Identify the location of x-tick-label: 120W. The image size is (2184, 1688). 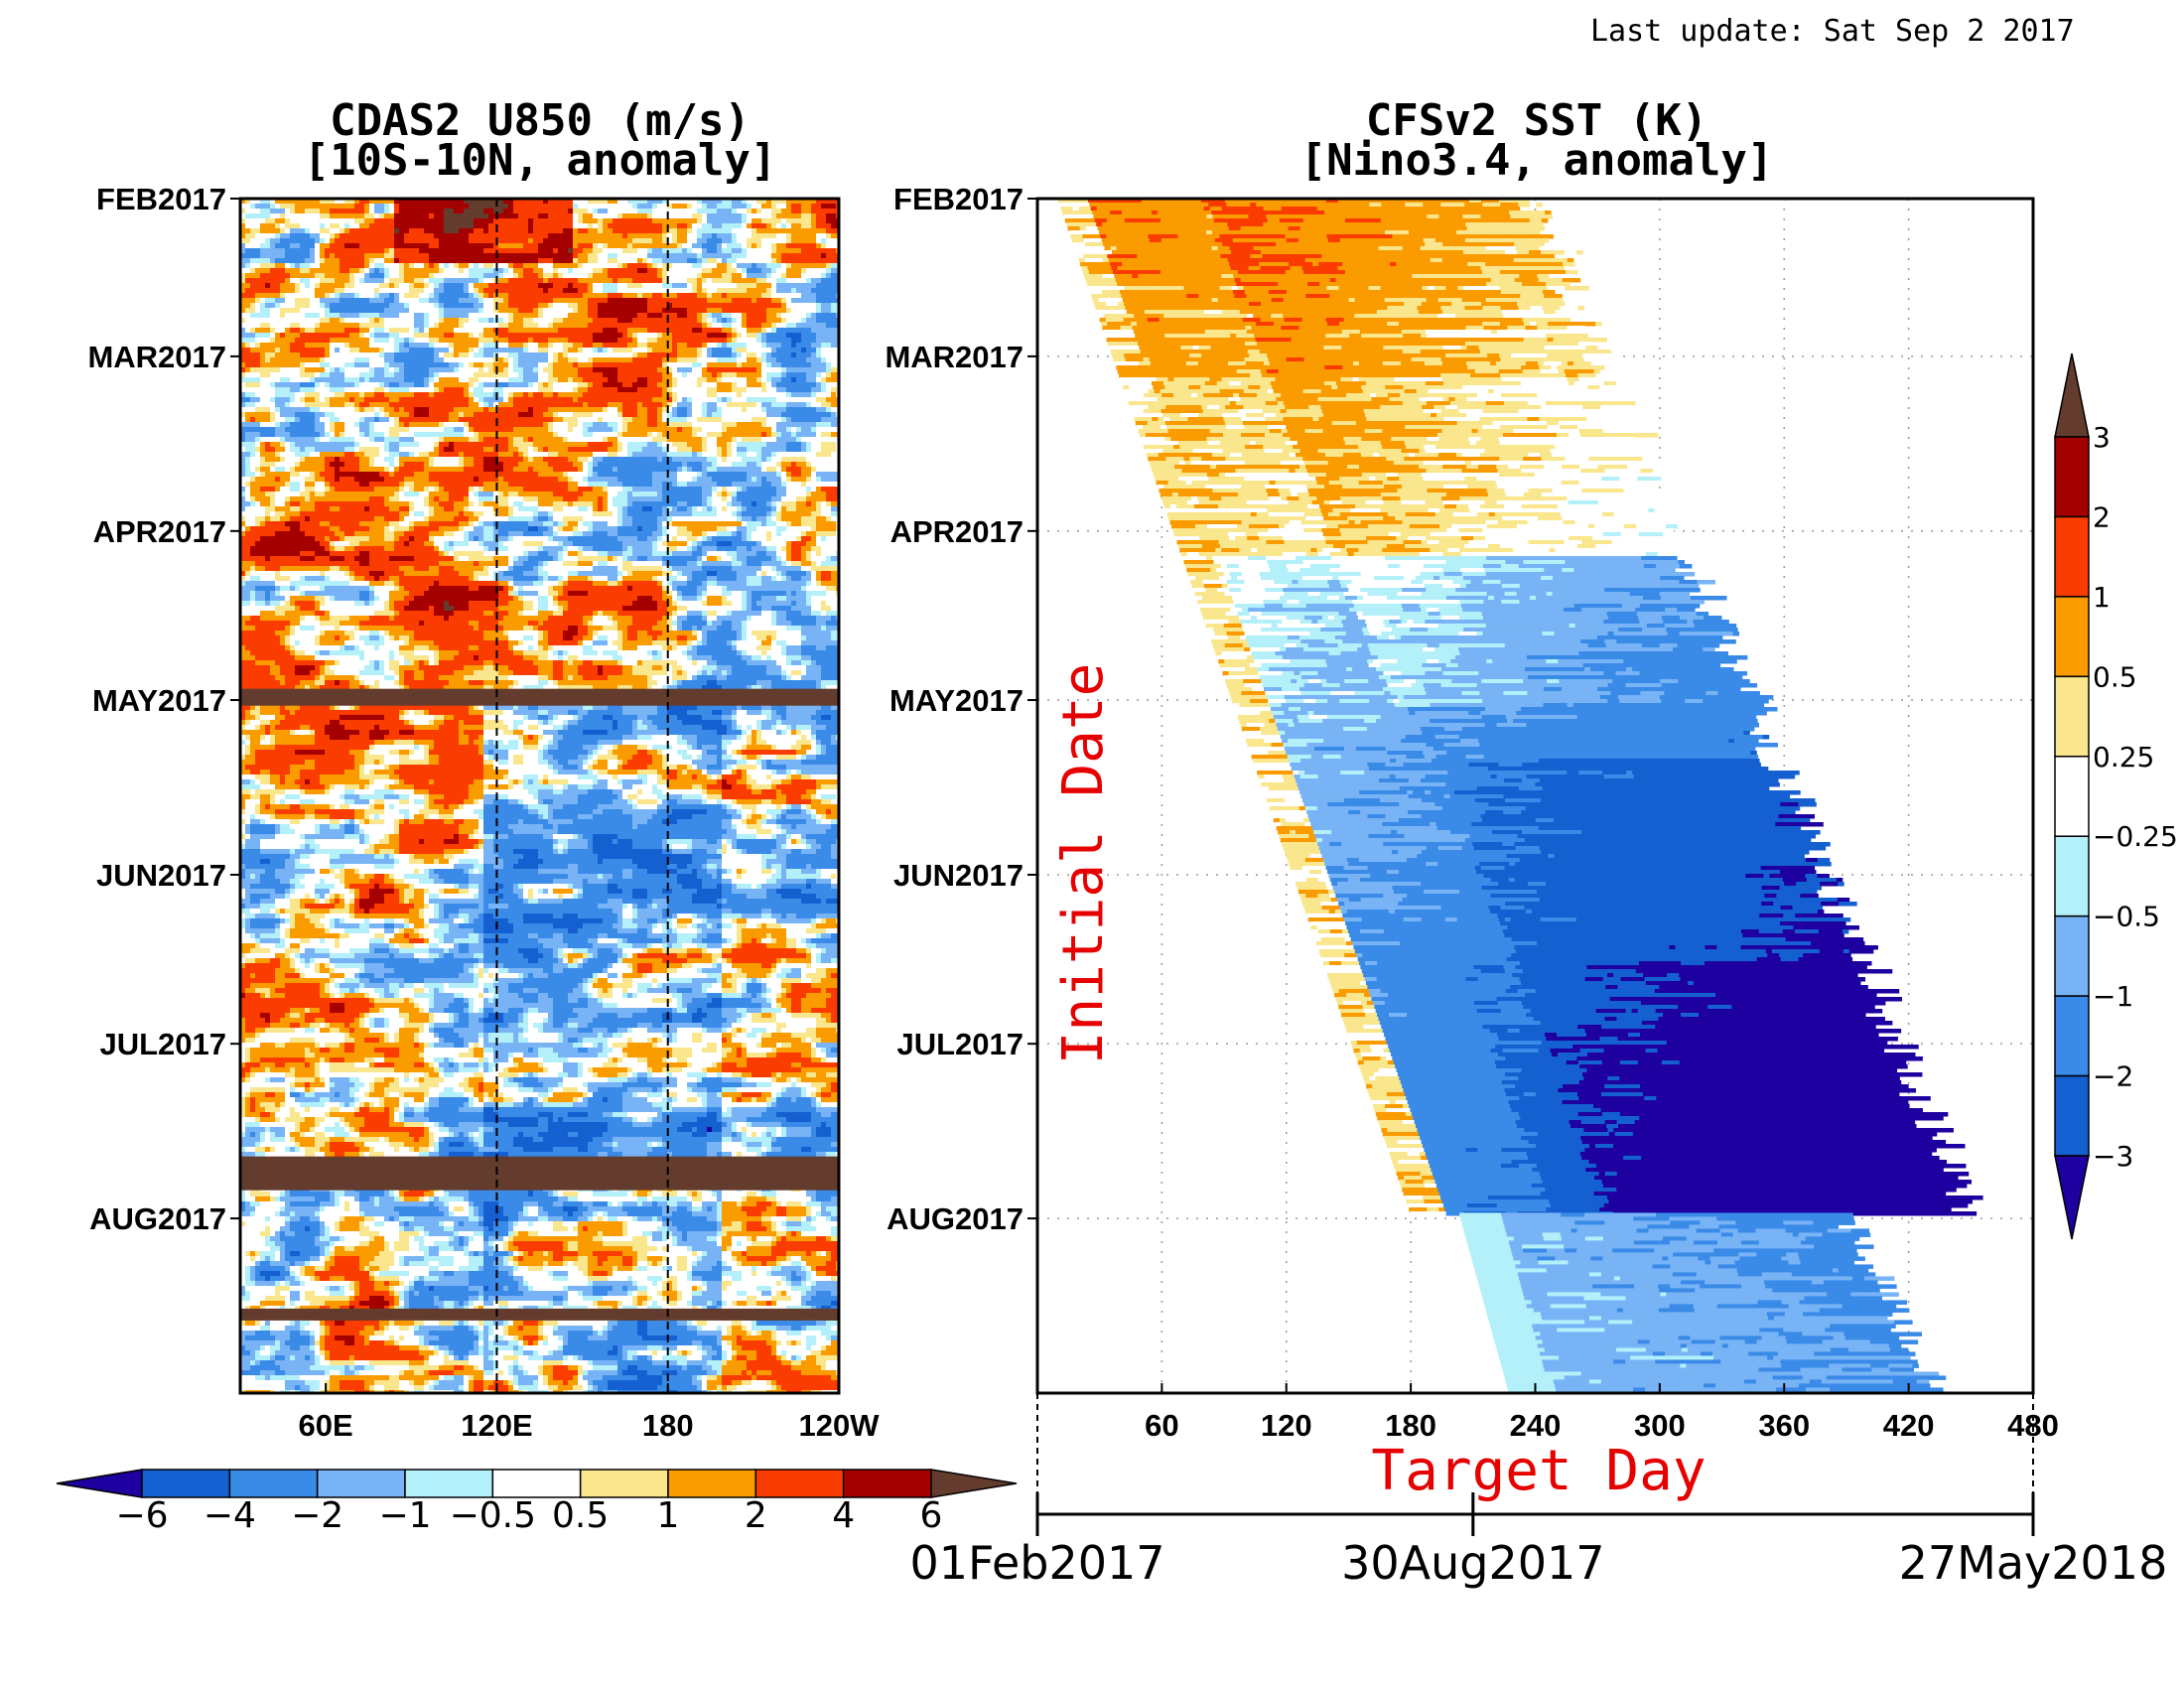
(840, 1425).